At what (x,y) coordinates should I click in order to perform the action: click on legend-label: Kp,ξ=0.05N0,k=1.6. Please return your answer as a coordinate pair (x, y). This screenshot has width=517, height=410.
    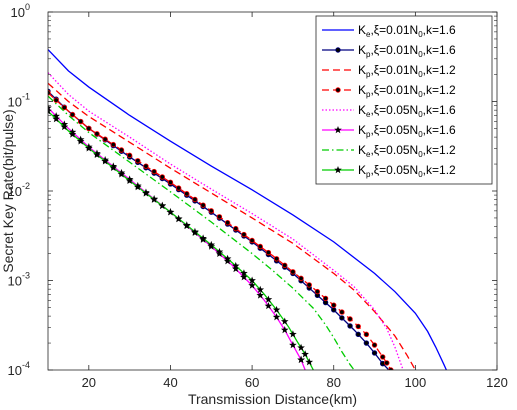
    Looking at the image, I should click on (407, 131).